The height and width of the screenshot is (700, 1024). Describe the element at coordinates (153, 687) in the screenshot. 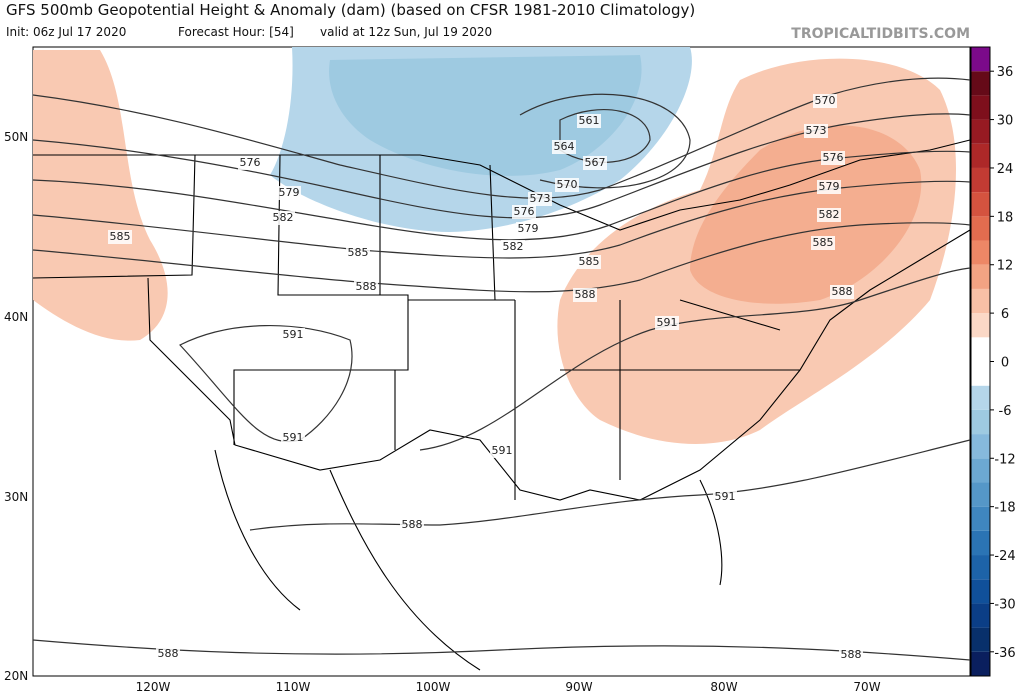

I see `longitude-label: 120W` at that location.